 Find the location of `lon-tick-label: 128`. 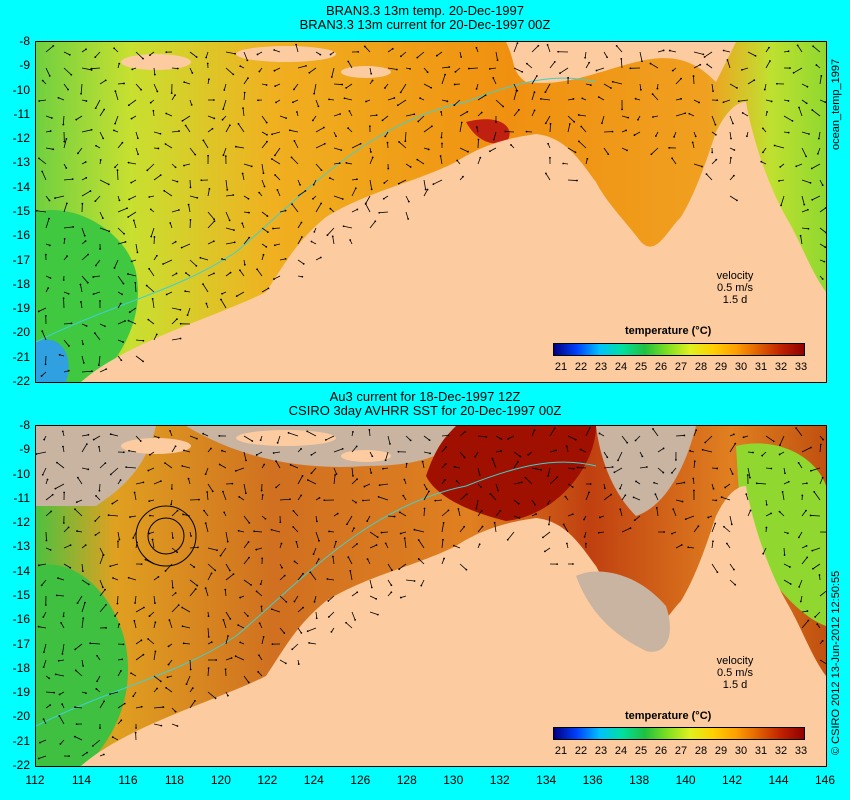

lon-tick-label: 128 is located at coordinates (406, 780).